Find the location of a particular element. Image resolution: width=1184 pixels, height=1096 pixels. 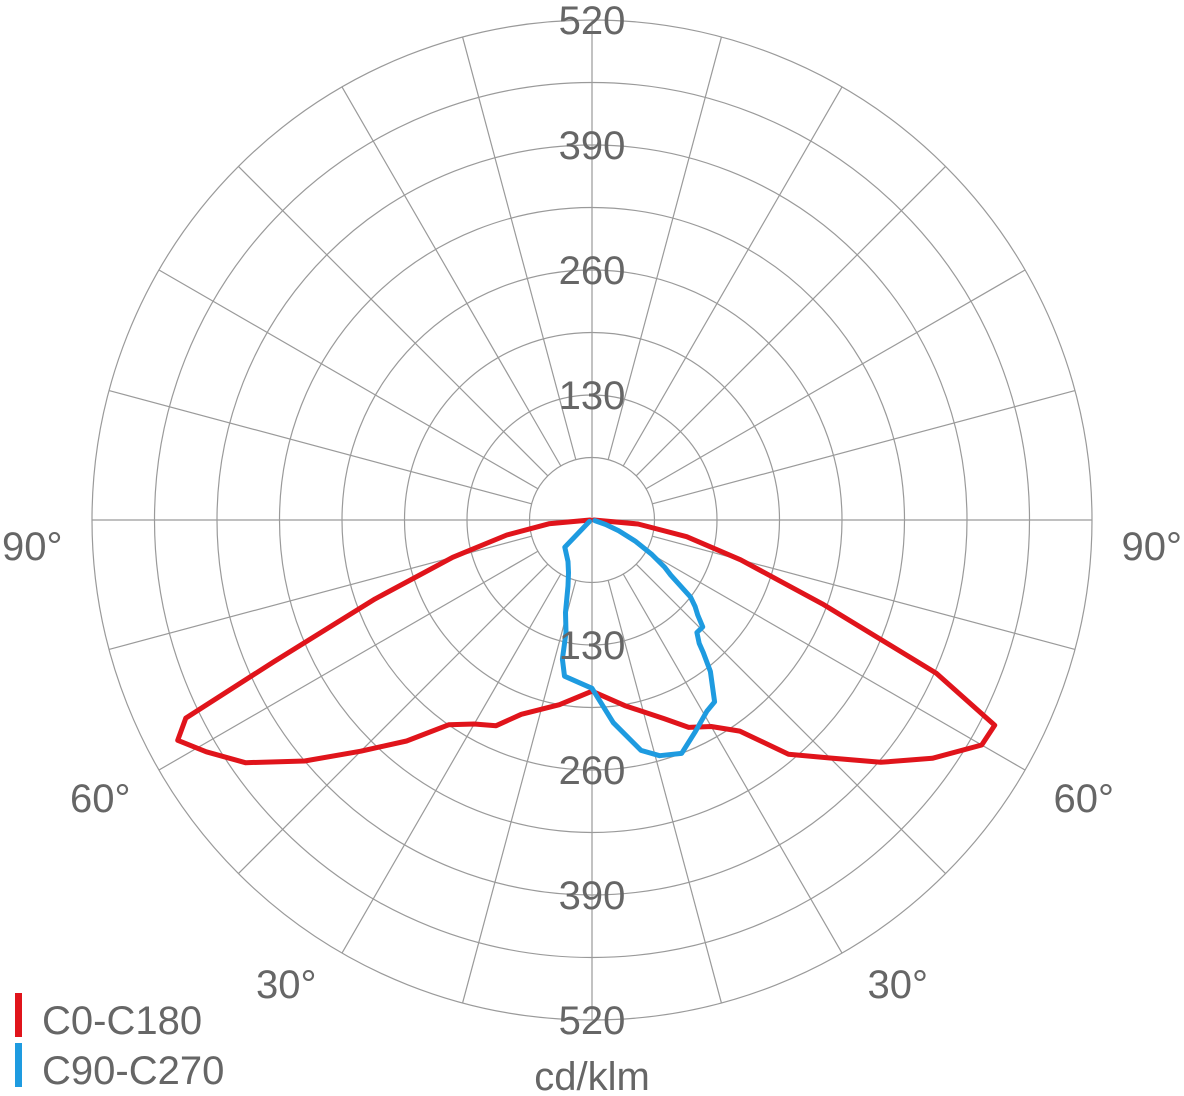

legend: C0-C180 C90-C270 is located at coordinates (119, 1043).